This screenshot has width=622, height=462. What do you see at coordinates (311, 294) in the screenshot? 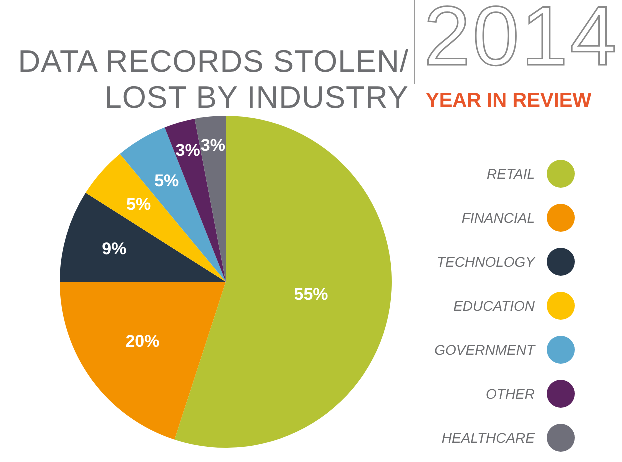
I see `data-label: 55%` at bounding box center [311, 294].